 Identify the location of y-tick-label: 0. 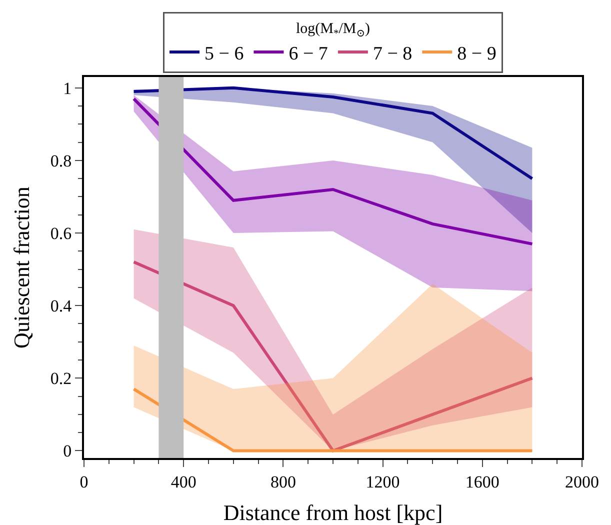
(67, 451).